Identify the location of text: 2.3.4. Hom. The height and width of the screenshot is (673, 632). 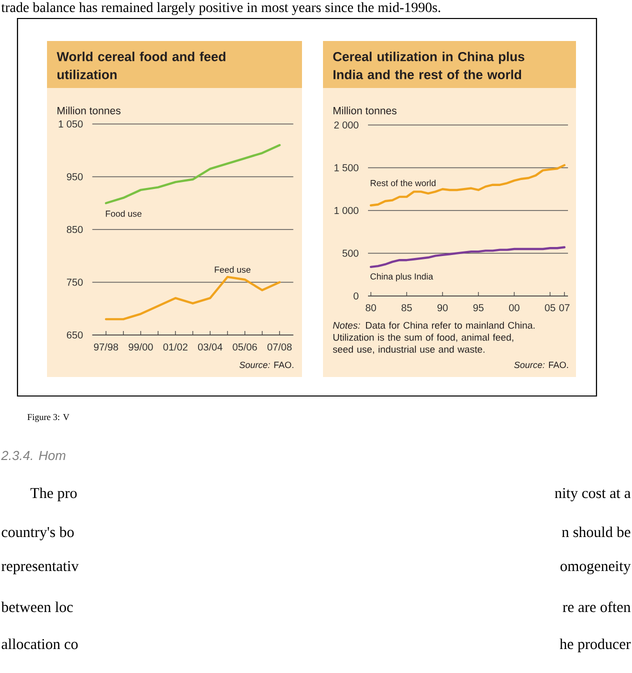
(33, 455).